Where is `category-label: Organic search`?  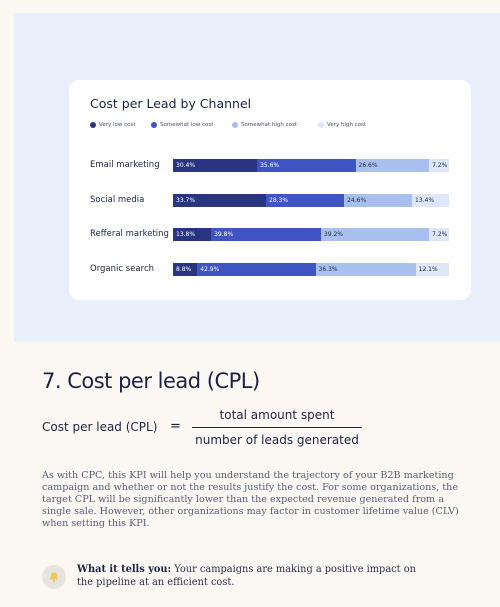
category-label: Organic search is located at coordinates (122, 268).